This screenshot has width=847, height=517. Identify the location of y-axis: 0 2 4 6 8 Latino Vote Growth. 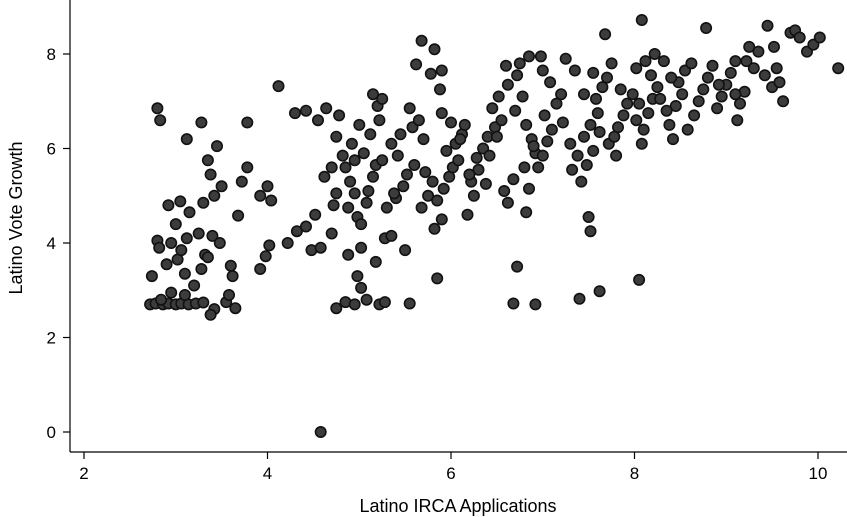
(38, 226).